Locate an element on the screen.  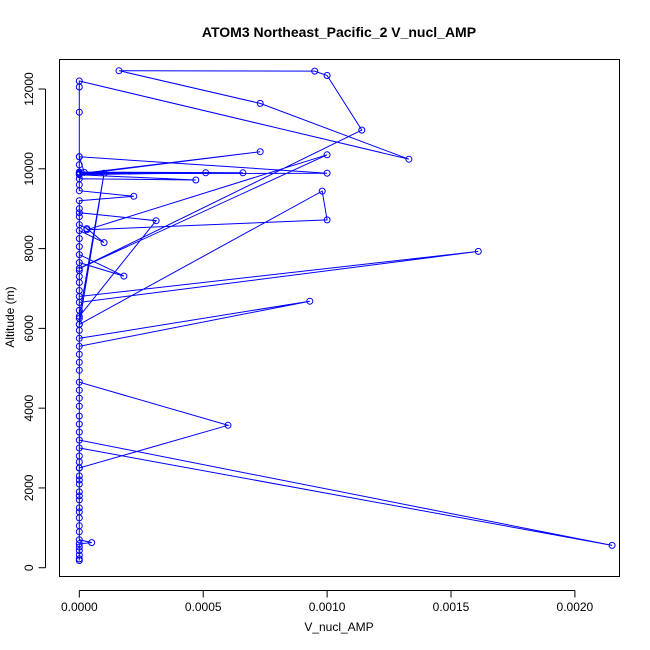
y-tick-label: 0 is located at coordinates (29, 567).